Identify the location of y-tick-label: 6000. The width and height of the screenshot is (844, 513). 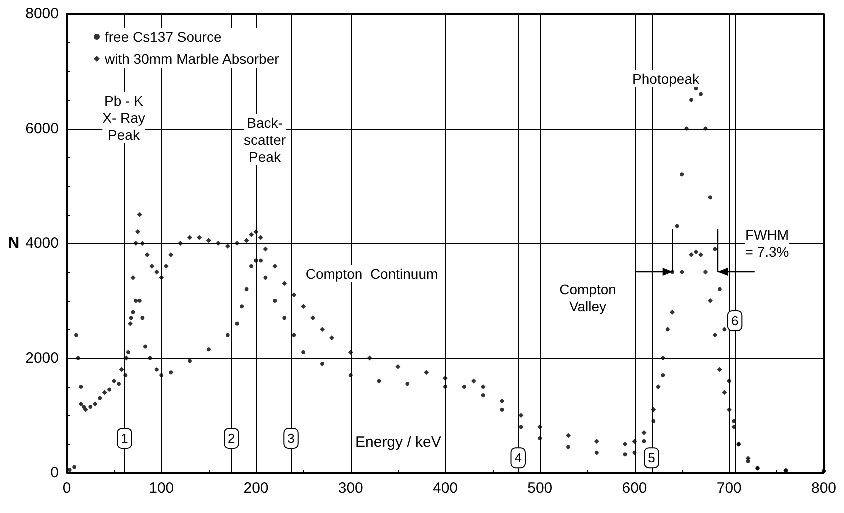
(42, 129).